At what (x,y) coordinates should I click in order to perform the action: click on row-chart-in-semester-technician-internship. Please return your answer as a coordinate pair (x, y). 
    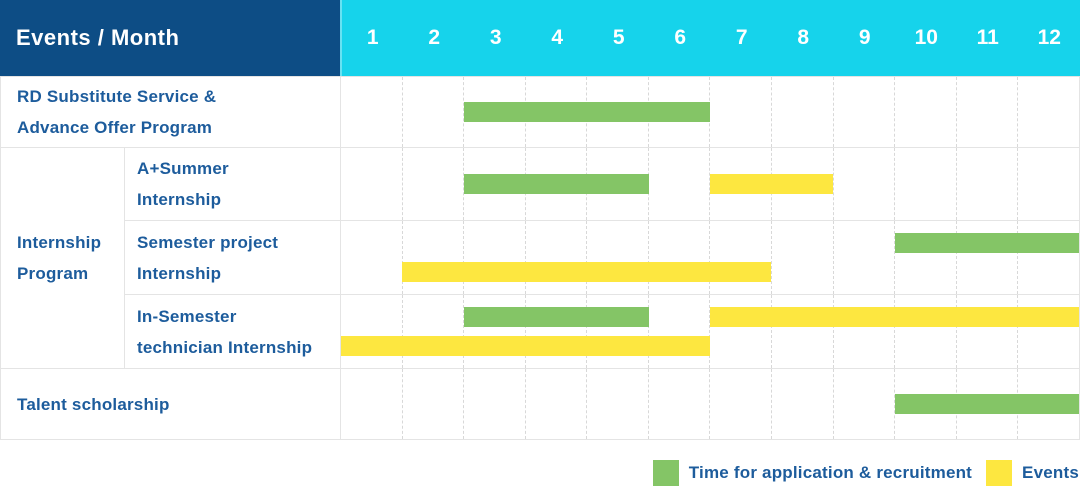
    Looking at the image, I should click on (710, 331).